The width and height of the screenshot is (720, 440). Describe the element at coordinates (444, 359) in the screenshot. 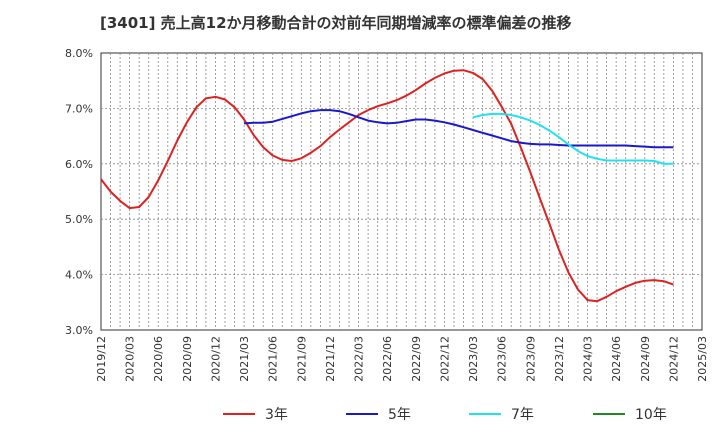

I see `x-tick-label: 2022/12` at that location.